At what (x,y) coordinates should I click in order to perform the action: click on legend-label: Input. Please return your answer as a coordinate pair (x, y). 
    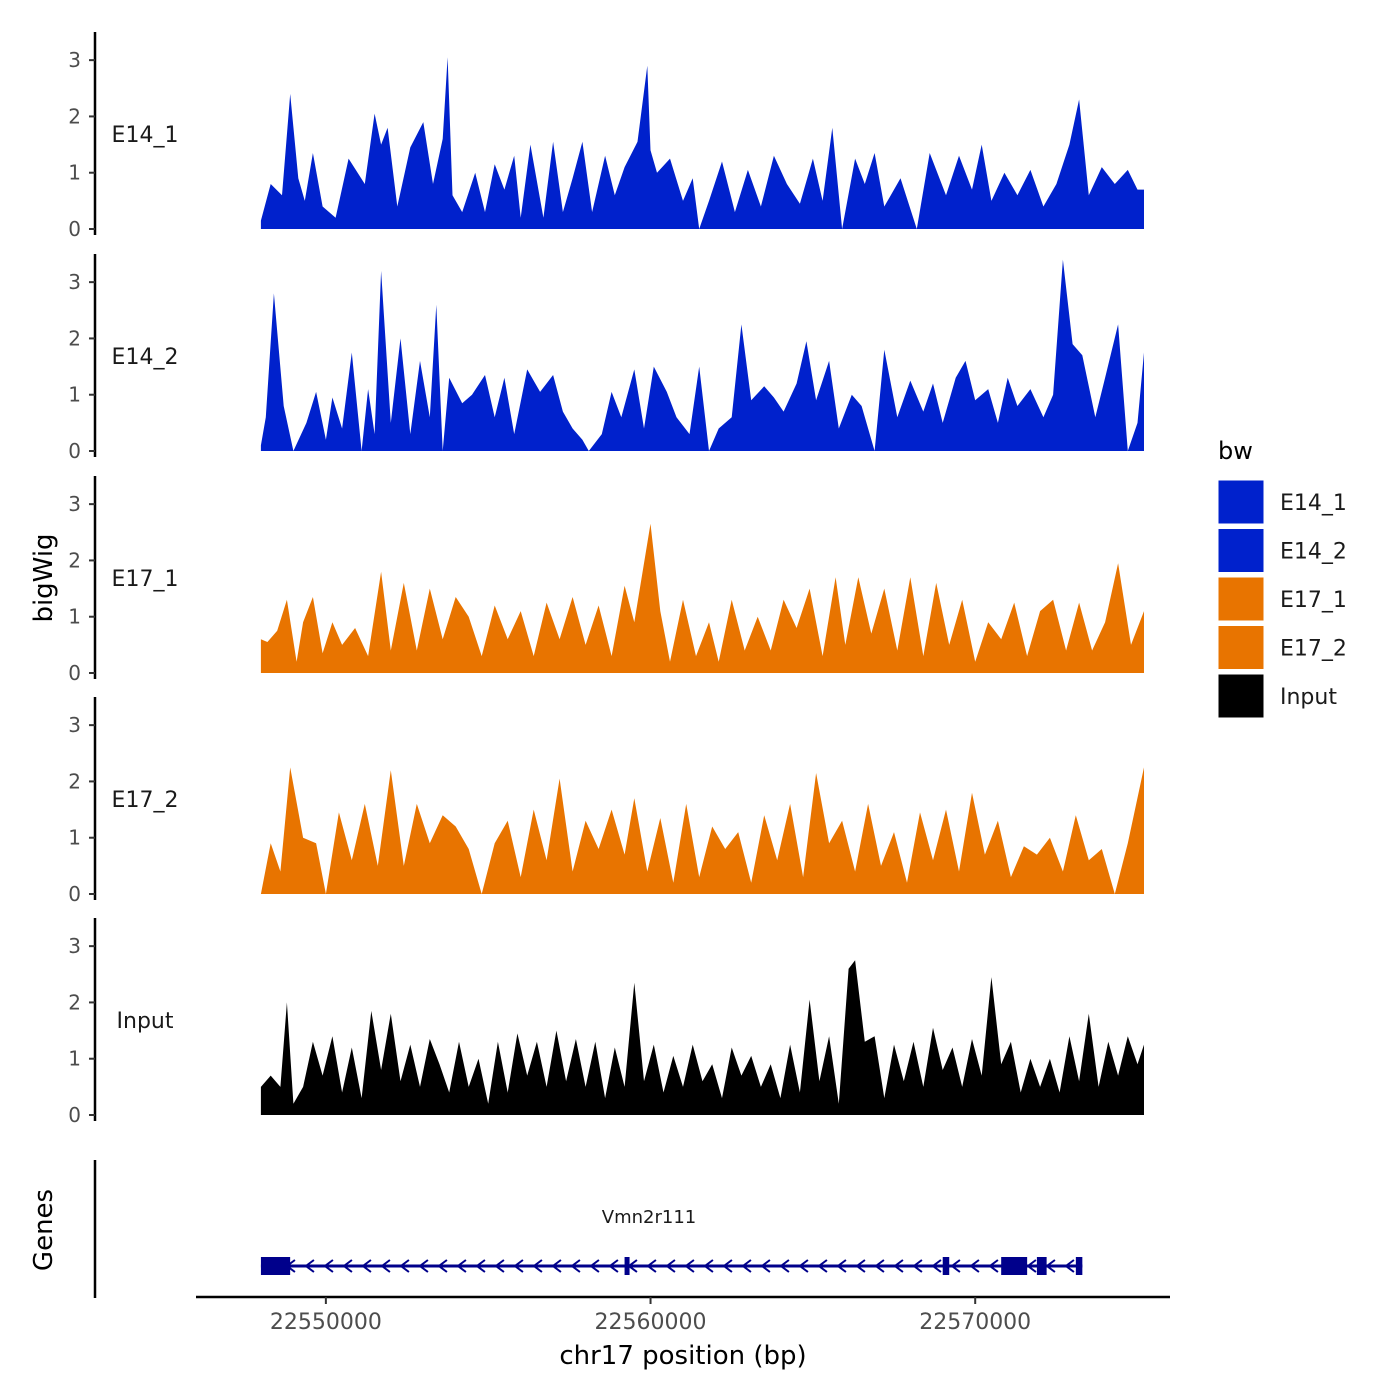
    Looking at the image, I should click on (1308, 697).